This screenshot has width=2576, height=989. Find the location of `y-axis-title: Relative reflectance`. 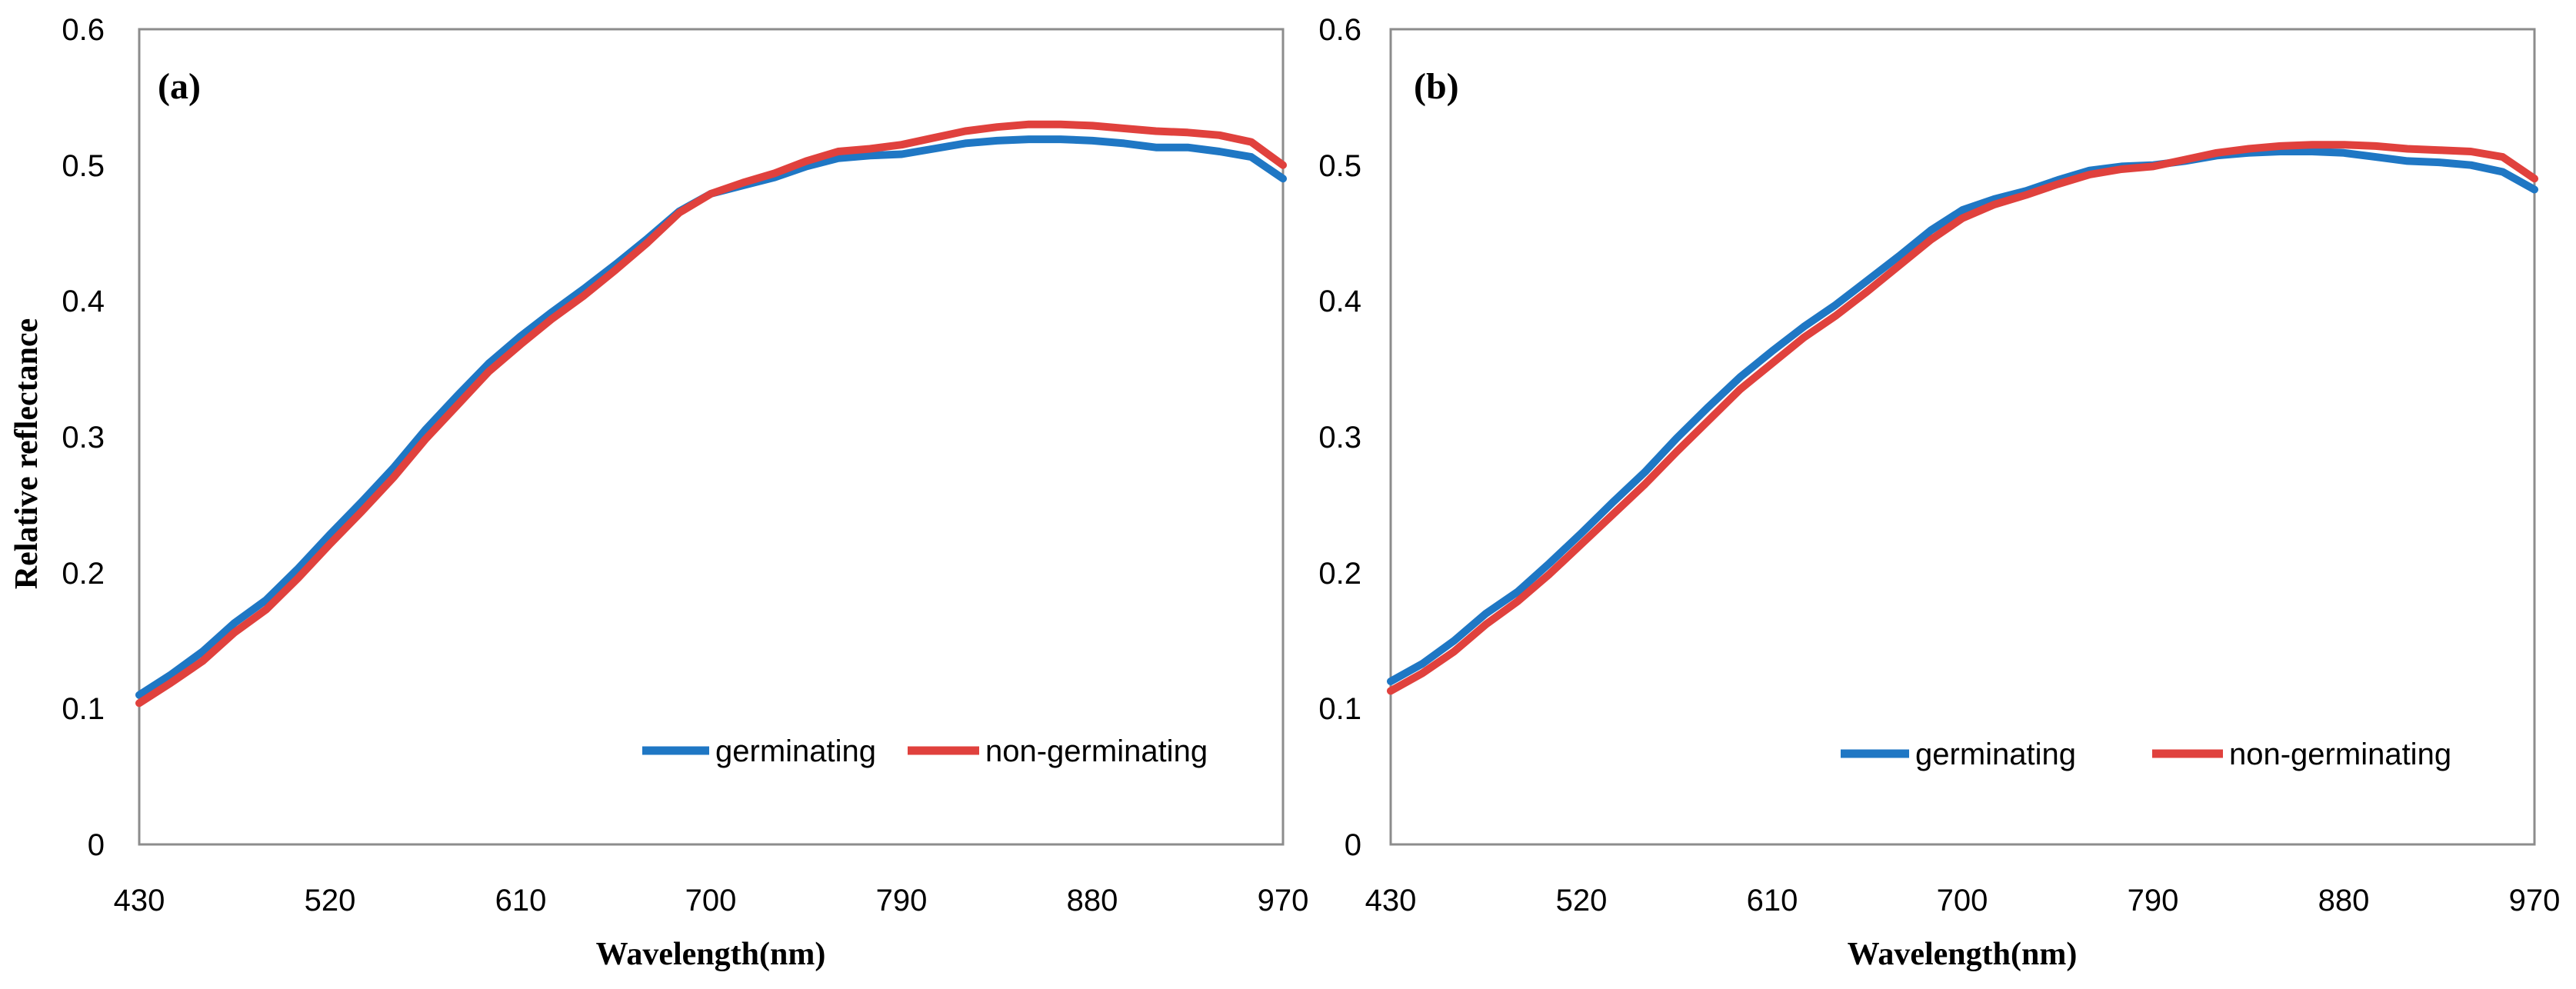

y-axis-title: Relative reflectance is located at coordinates (27, 454).